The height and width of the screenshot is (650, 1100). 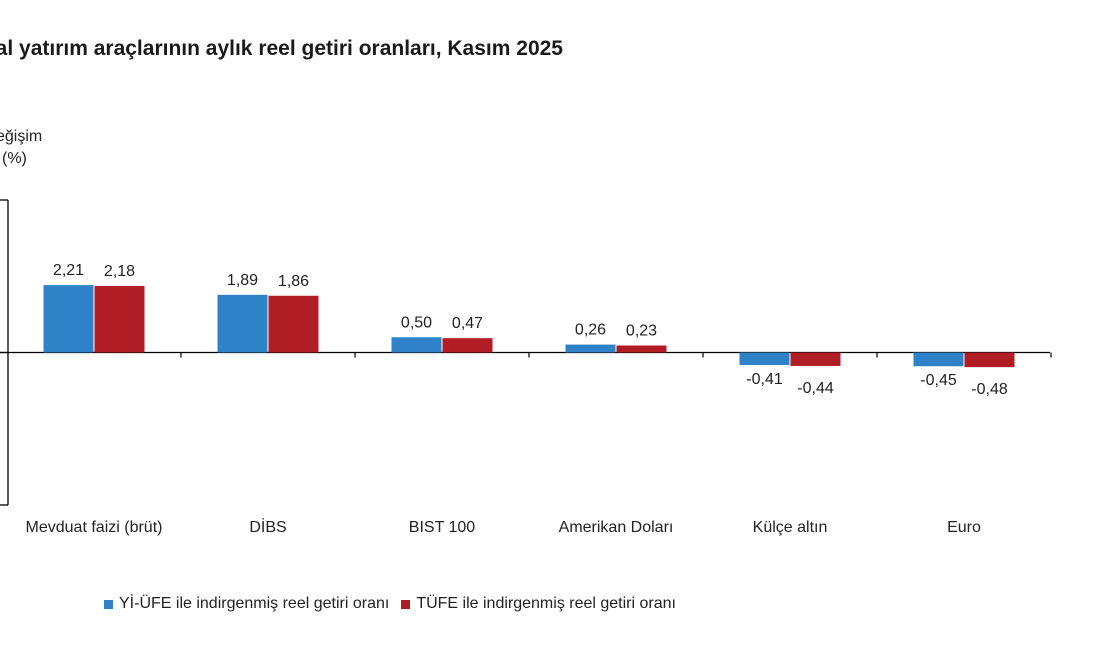 What do you see at coordinates (267, 526) in the screenshot?
I see `category-label-1: DİBS` at bounding box center [267, 526].